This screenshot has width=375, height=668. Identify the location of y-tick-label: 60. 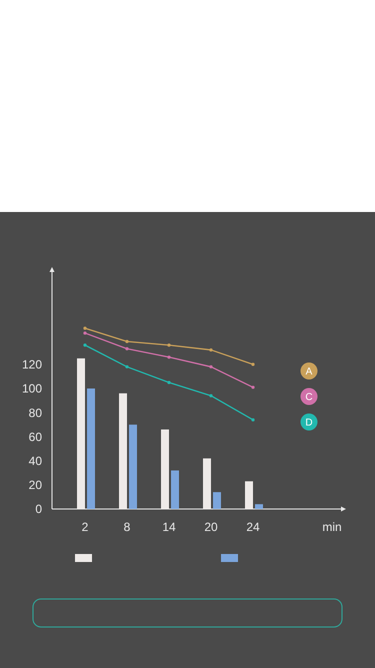
(35, 437).